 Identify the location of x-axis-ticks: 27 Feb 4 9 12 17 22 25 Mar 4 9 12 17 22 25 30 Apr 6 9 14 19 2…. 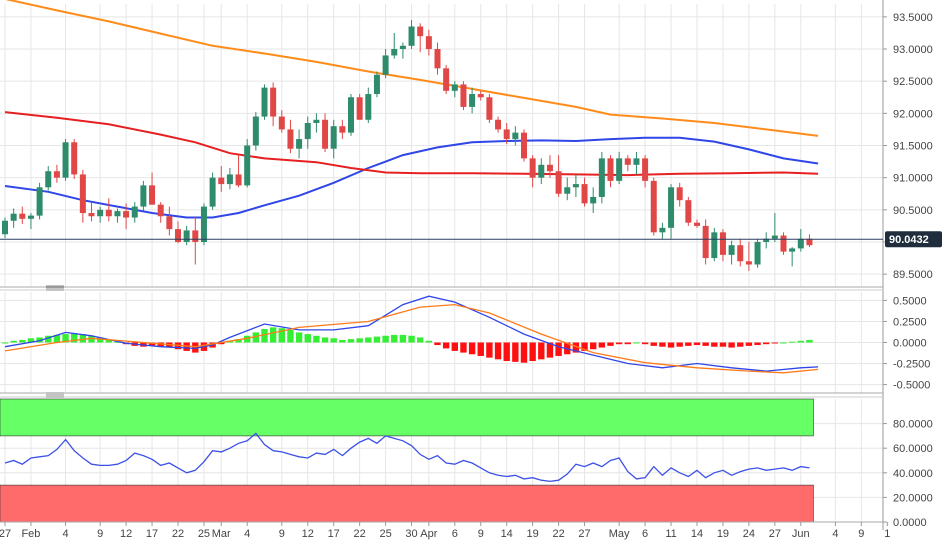
(445, 531).